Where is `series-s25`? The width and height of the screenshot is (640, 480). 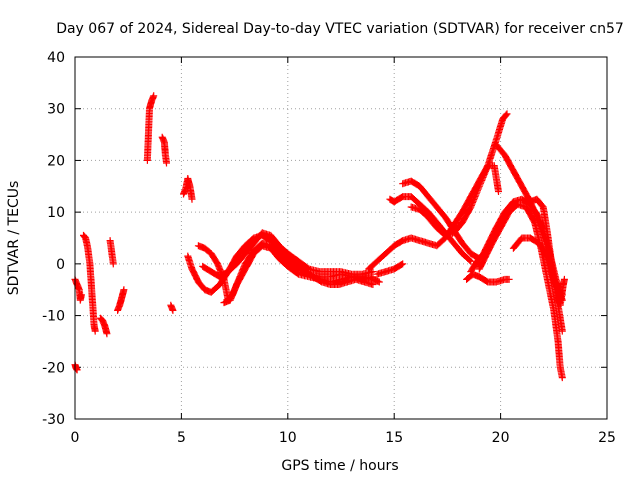
series-s25 is located at coordinates (547, 252).